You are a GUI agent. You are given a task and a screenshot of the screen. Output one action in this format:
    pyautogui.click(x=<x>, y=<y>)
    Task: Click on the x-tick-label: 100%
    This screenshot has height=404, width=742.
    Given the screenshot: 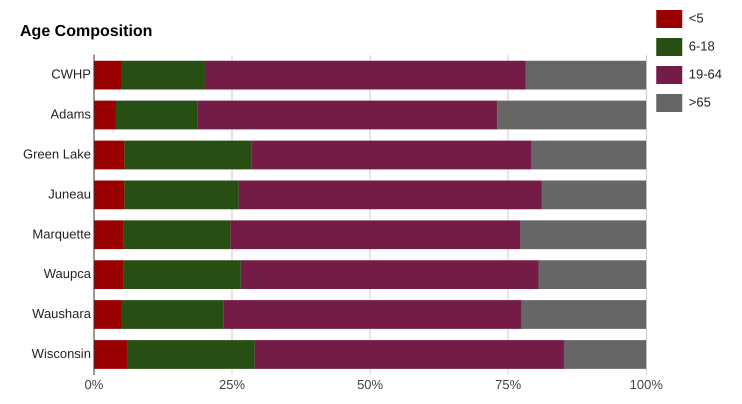 What is the action you would take?
    pyautogui.click(x=647, y=384)
    